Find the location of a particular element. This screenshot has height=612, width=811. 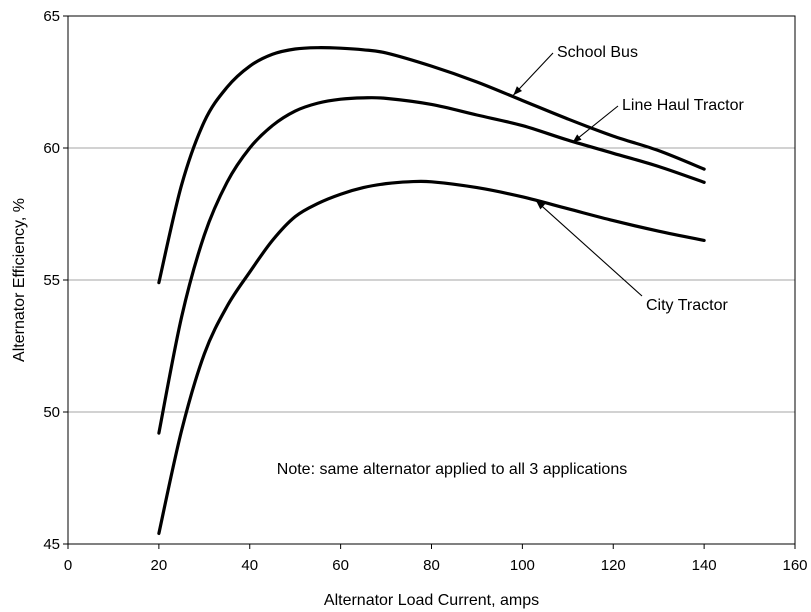

annotation-leader-school-bus is located at coordinates (533, 74).